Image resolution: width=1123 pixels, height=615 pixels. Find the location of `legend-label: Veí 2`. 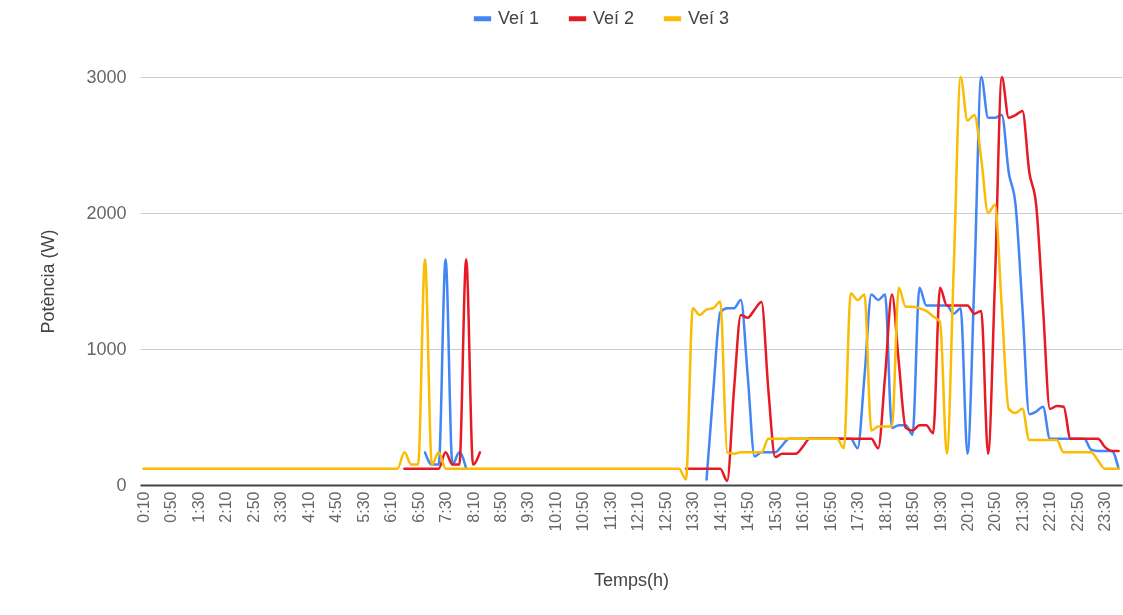

legend-label: Veí 2 is located at coordinates (614, 17).